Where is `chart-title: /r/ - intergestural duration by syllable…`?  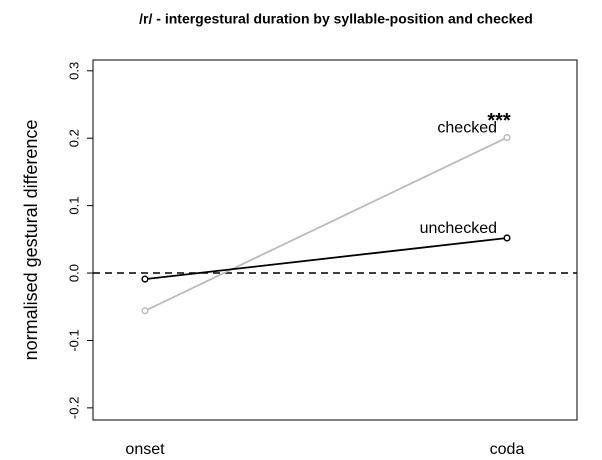 chart-title: /r/ - intergestural duration by syllable… is located at coordinates (336, 19).